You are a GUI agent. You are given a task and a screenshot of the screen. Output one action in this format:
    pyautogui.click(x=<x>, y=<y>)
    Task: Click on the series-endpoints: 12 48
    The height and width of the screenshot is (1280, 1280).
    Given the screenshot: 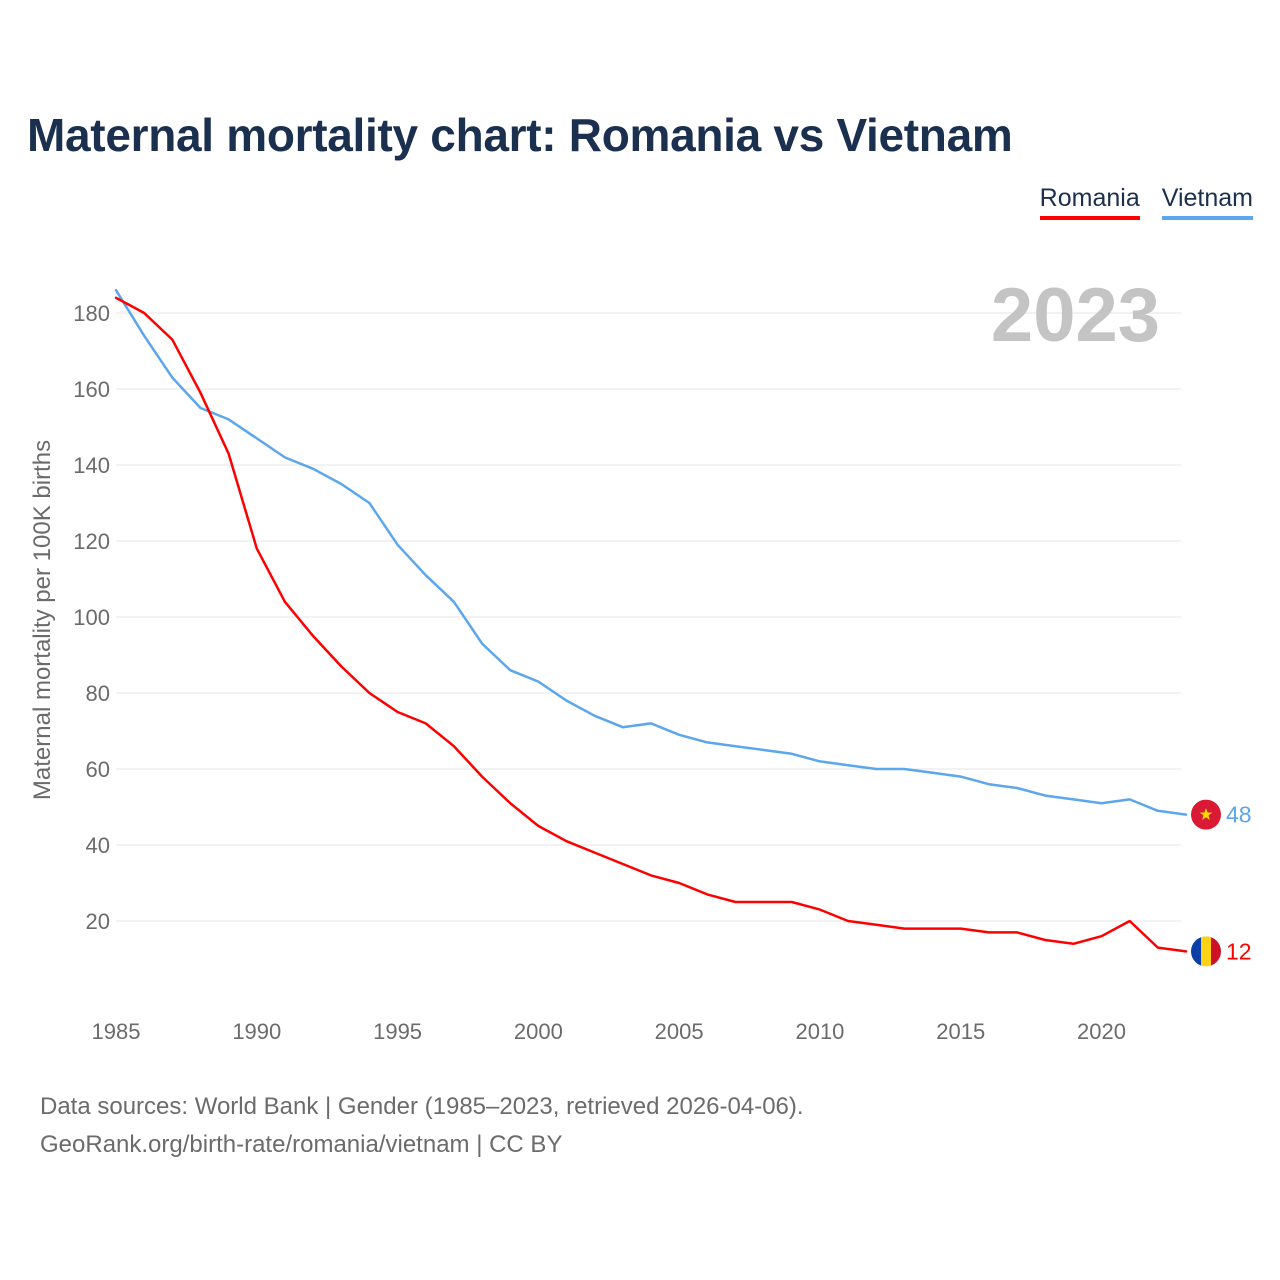 What is the action you would take?
    pyautogui.click(x=1221, y=883)
    